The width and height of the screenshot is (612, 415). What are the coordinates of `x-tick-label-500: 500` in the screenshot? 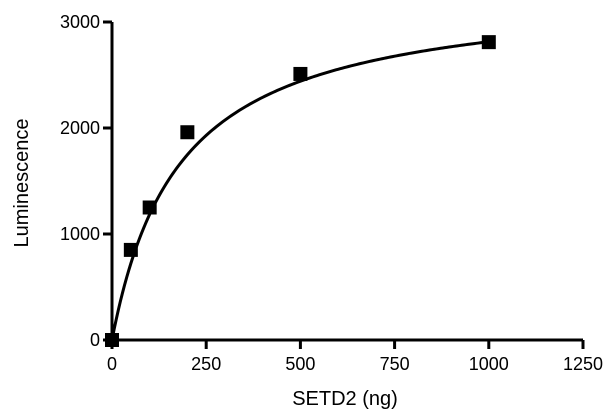 It's located at (300, 364).